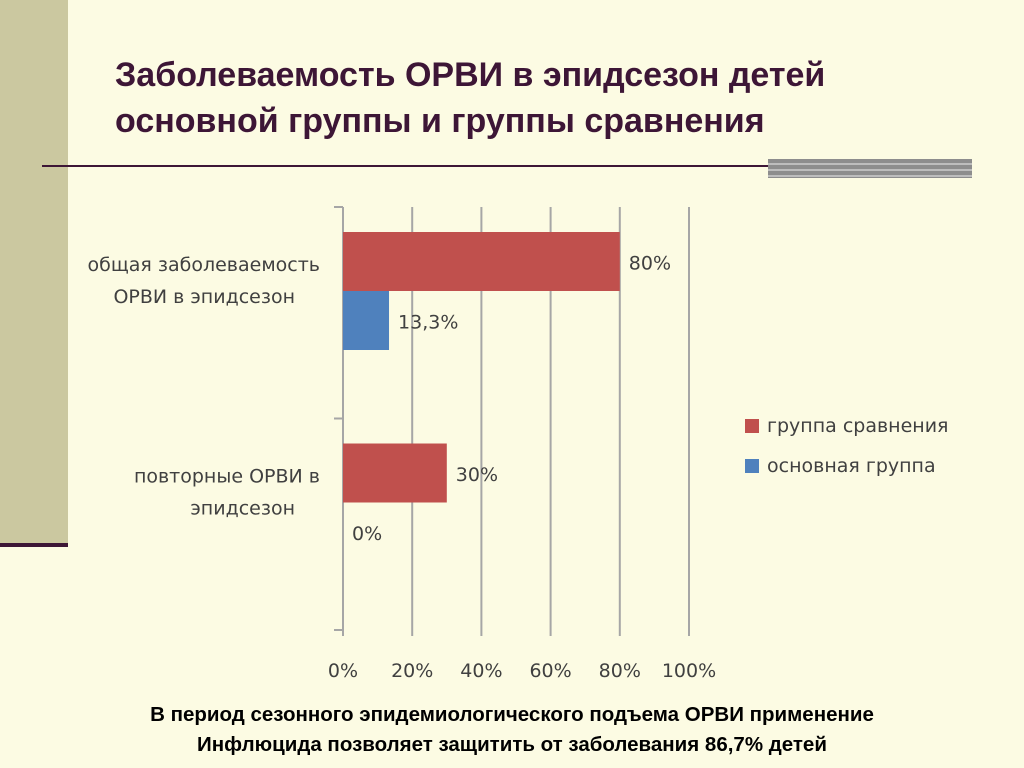 Image resolution: width=1024 pixels, height=768 pixels. What do you see at coordinates (650, 264) in the screenshot?
I see `data-label: 80%` at bounding box center [650, 264].